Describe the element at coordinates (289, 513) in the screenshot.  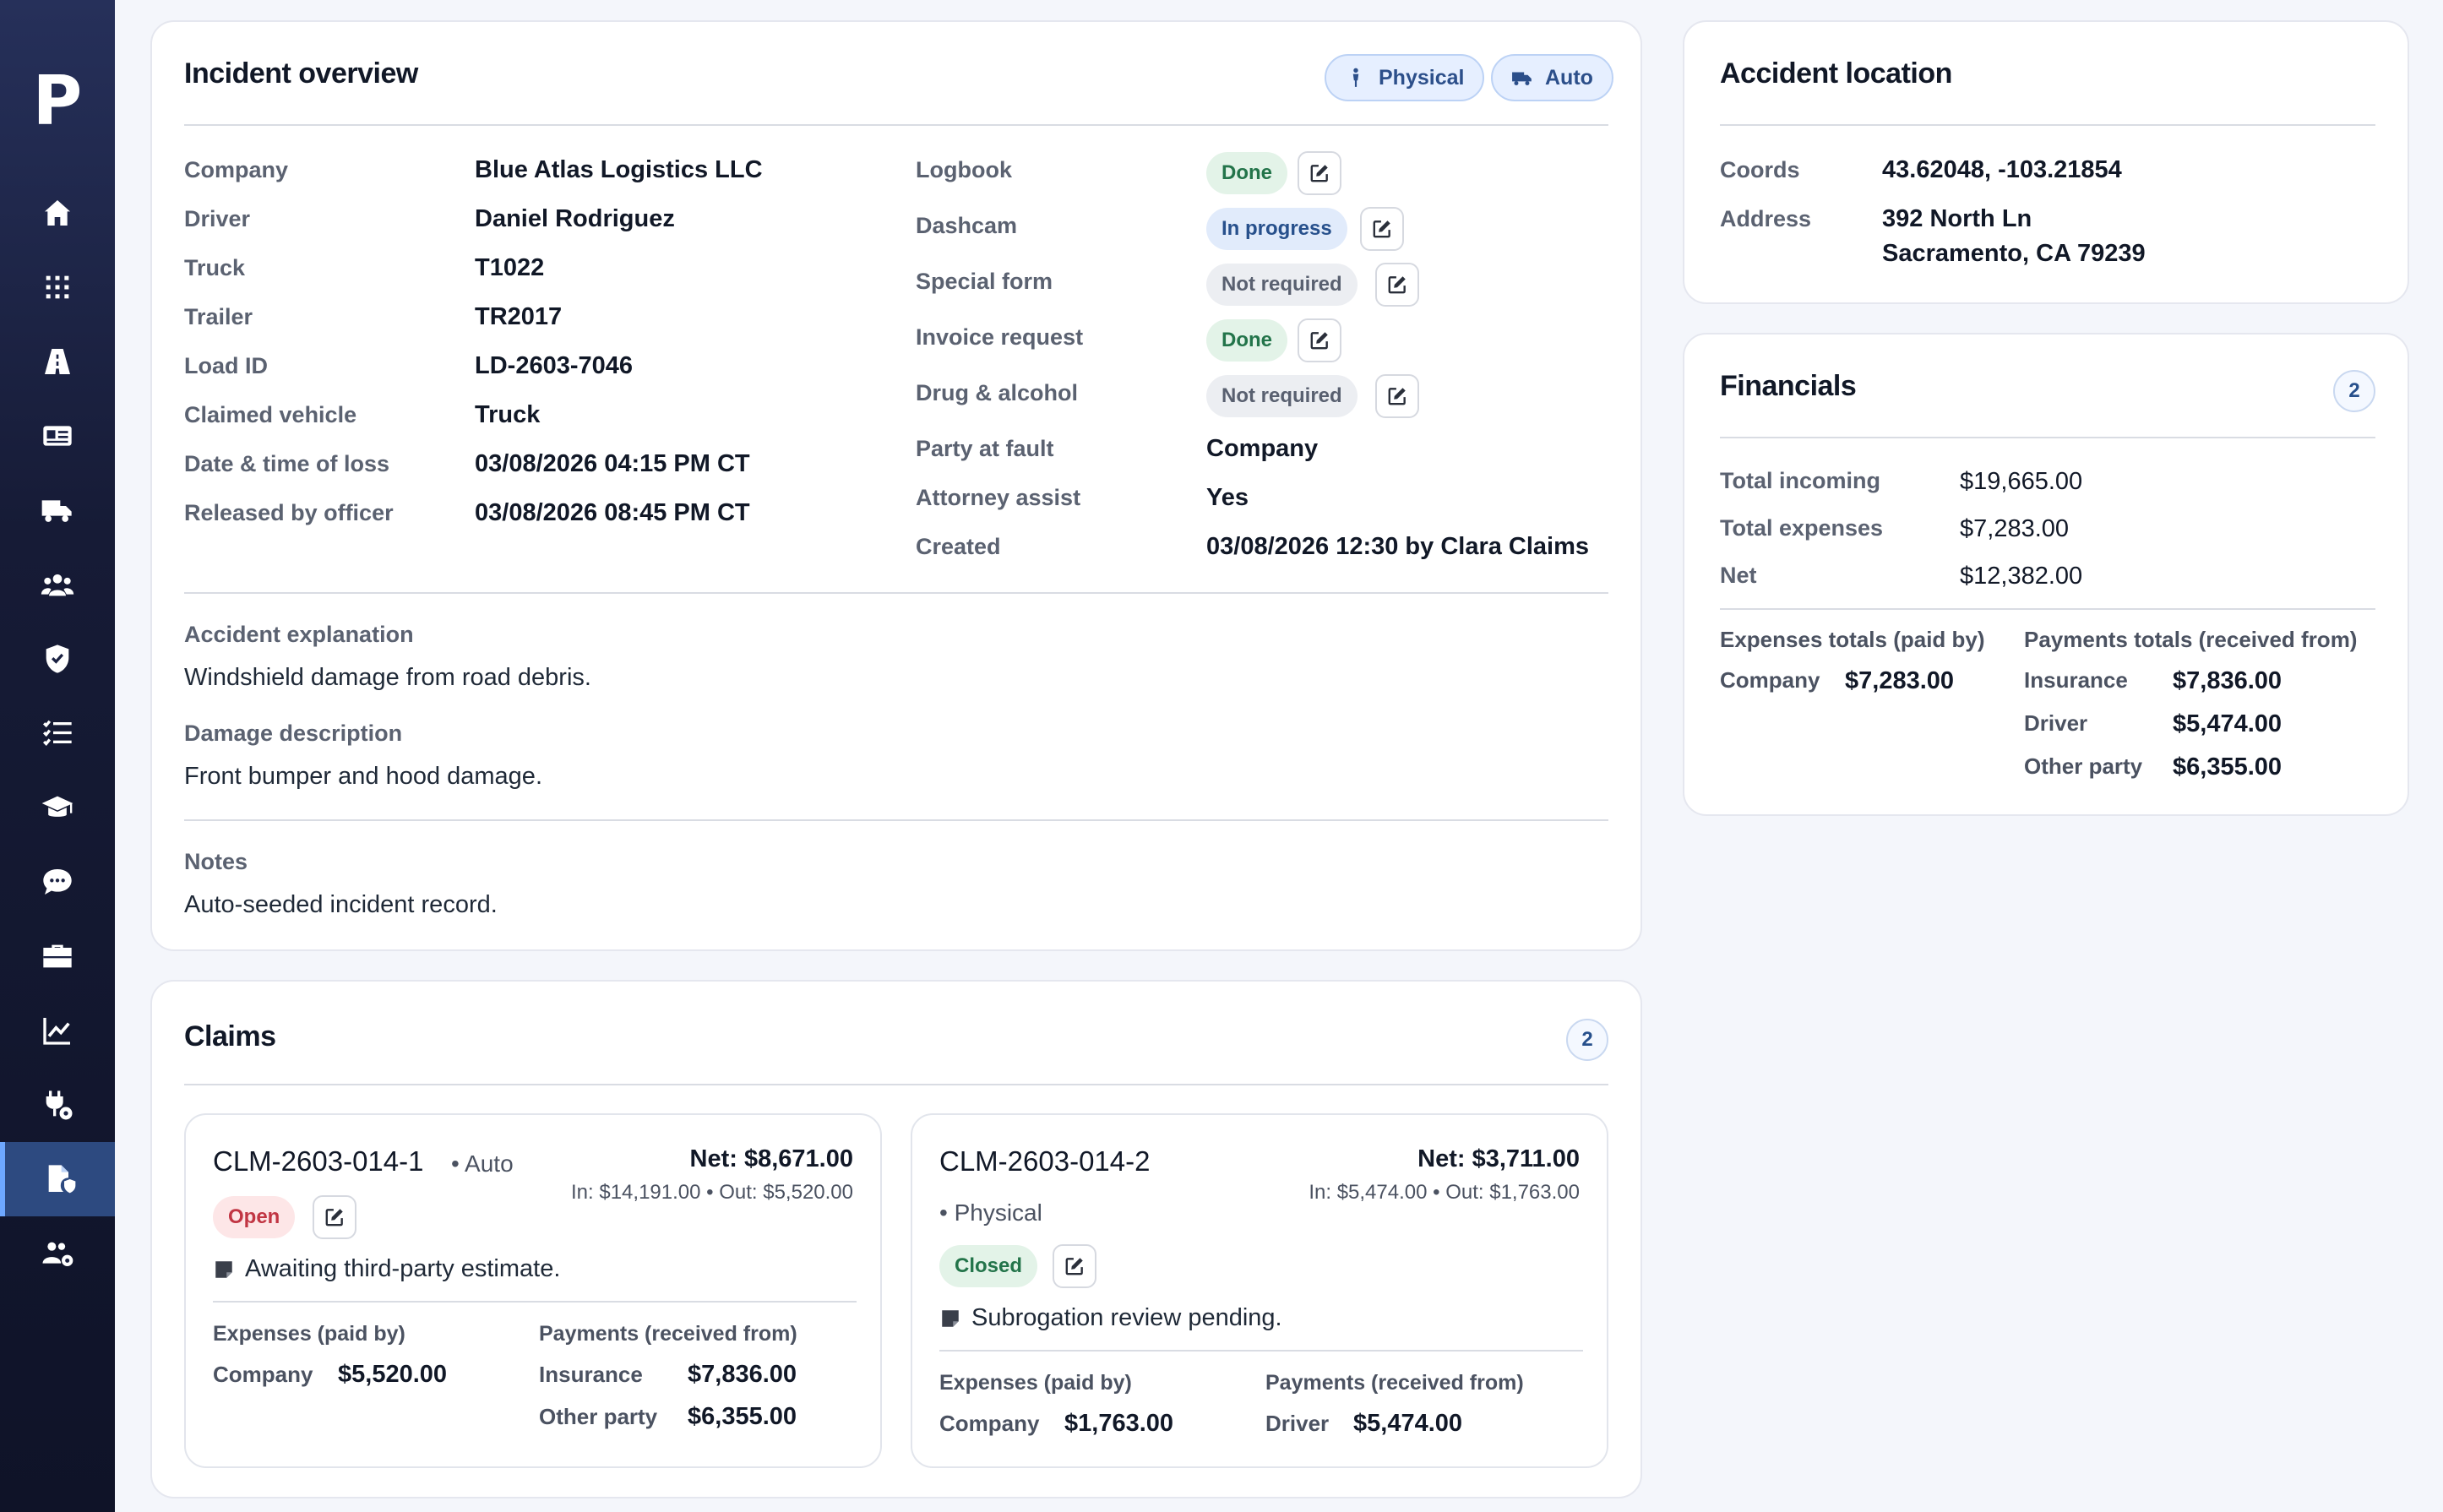
I see `field-label-released-by-officer: Released by officer` at that location.